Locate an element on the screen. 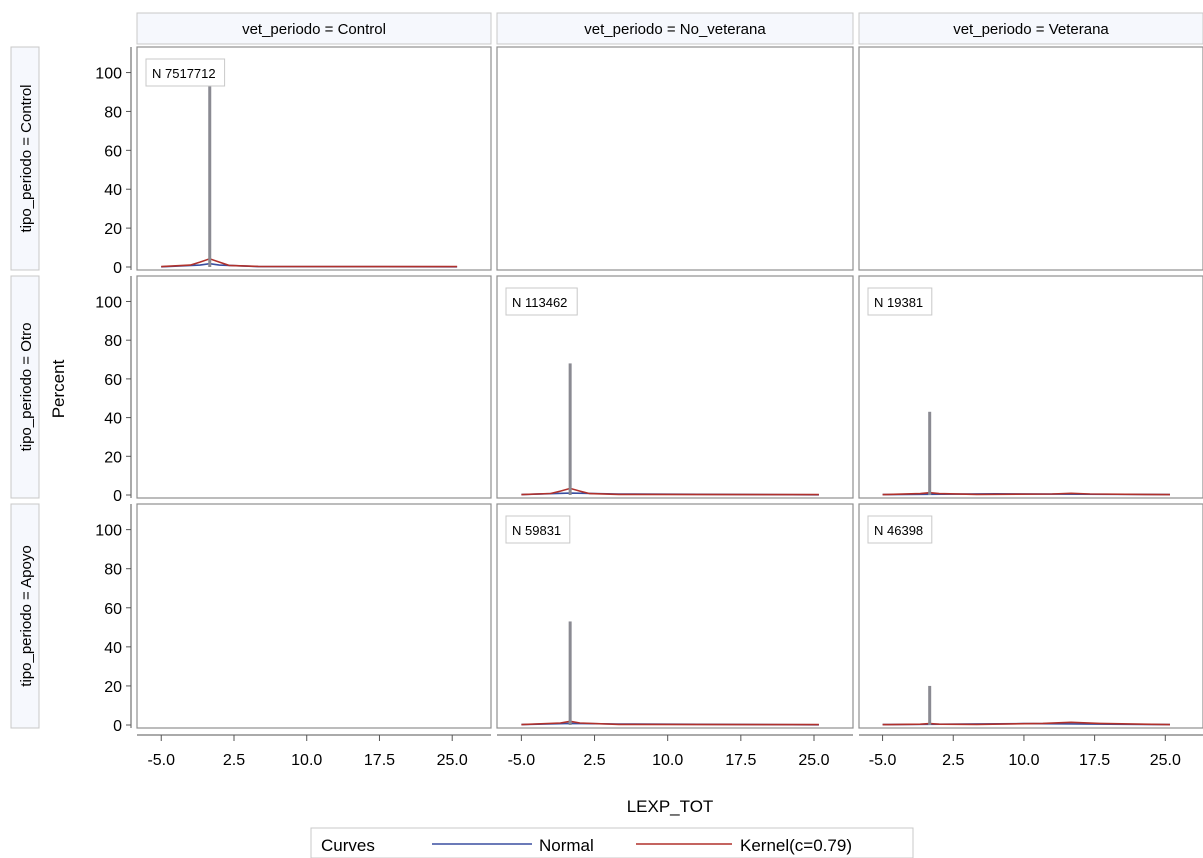 This screenshot has height=858, width=1203. row-header-label: tipo_periodo = Control is located at coordinates (26, 158).